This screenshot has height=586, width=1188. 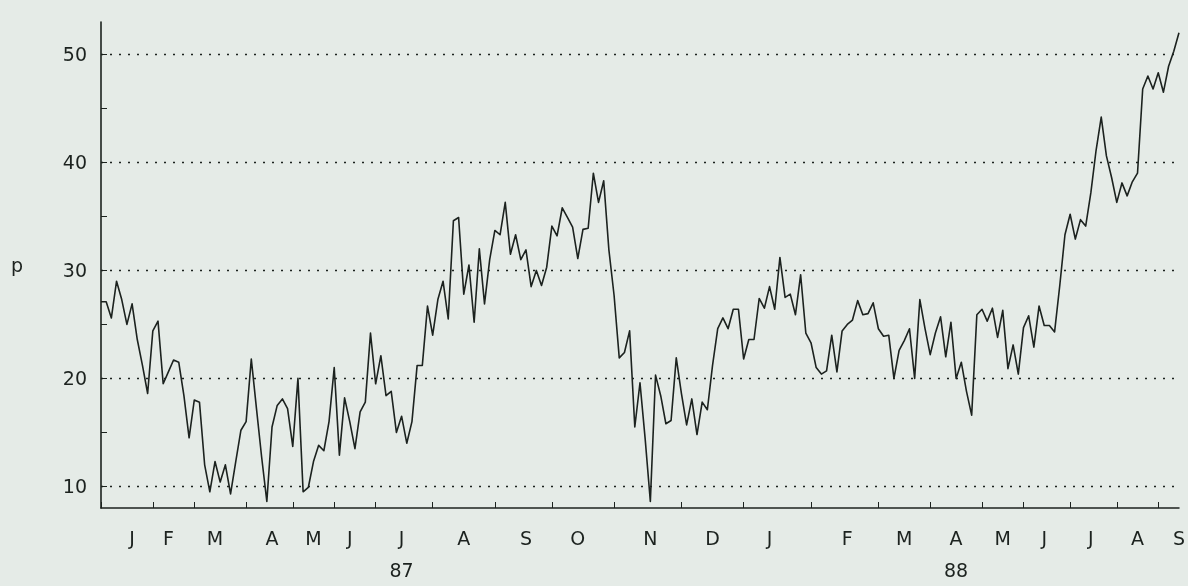 What do you see at coordinates (74, 270) in the screenshot?
I see `y-tick-label: 30` at bounding box center [74, 270].